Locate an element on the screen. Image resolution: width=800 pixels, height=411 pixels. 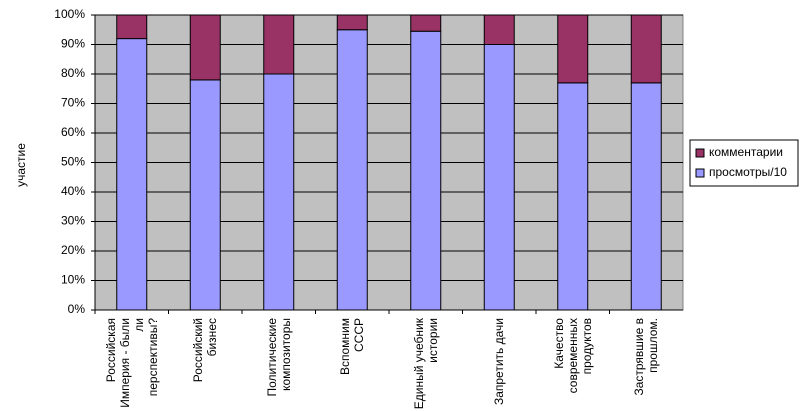
y-tick-label: 30% is located at coordinates (73, 221).